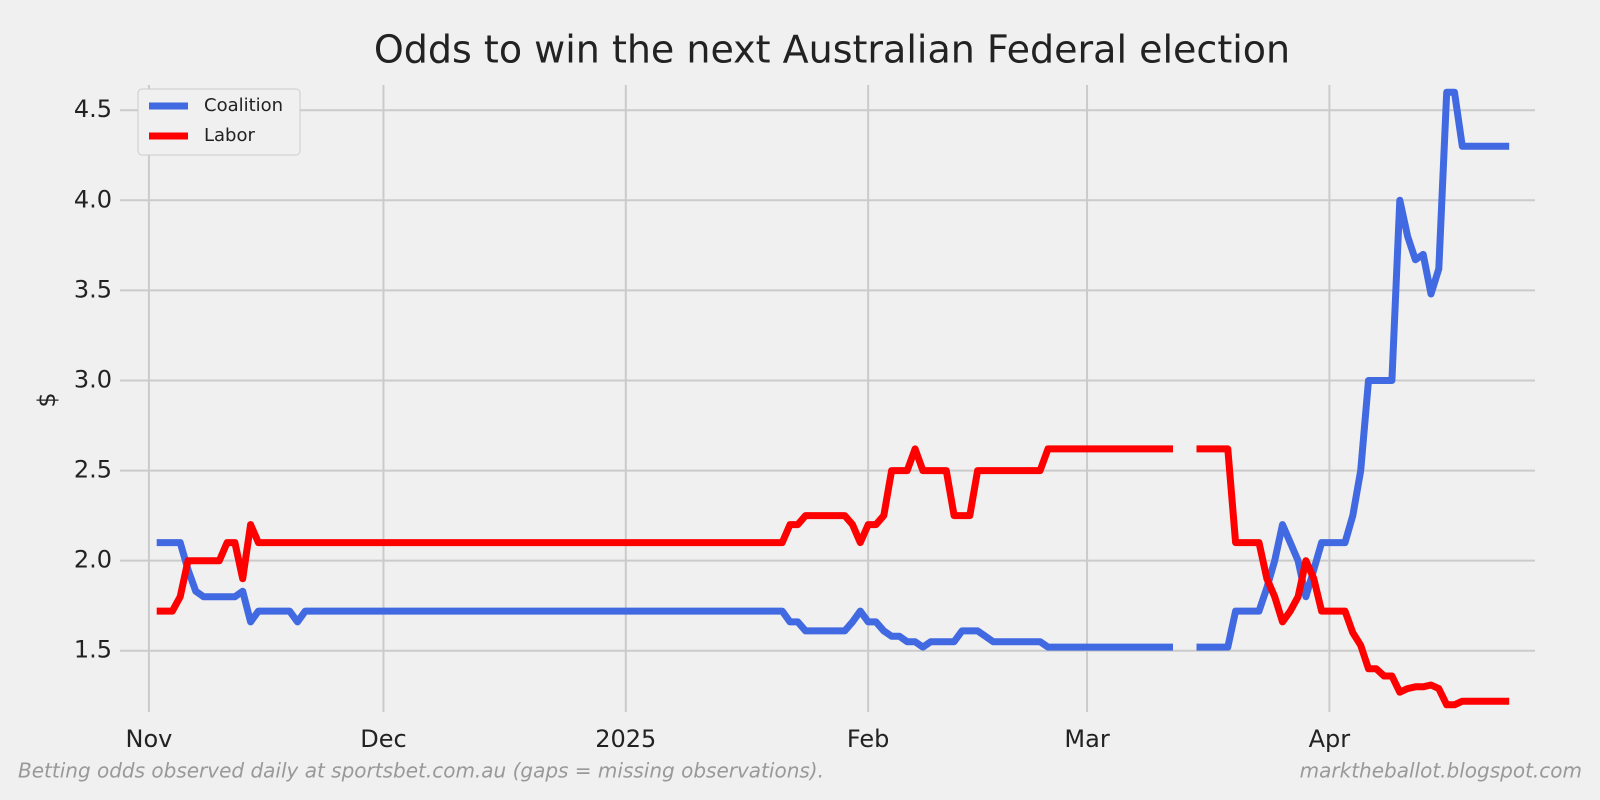 Image resolution: width=1600 pixels, height=800 pixels. Describe the element at coordinates (219, 122) in the screenshot. I see `legend: Coalition Labor` at that location.